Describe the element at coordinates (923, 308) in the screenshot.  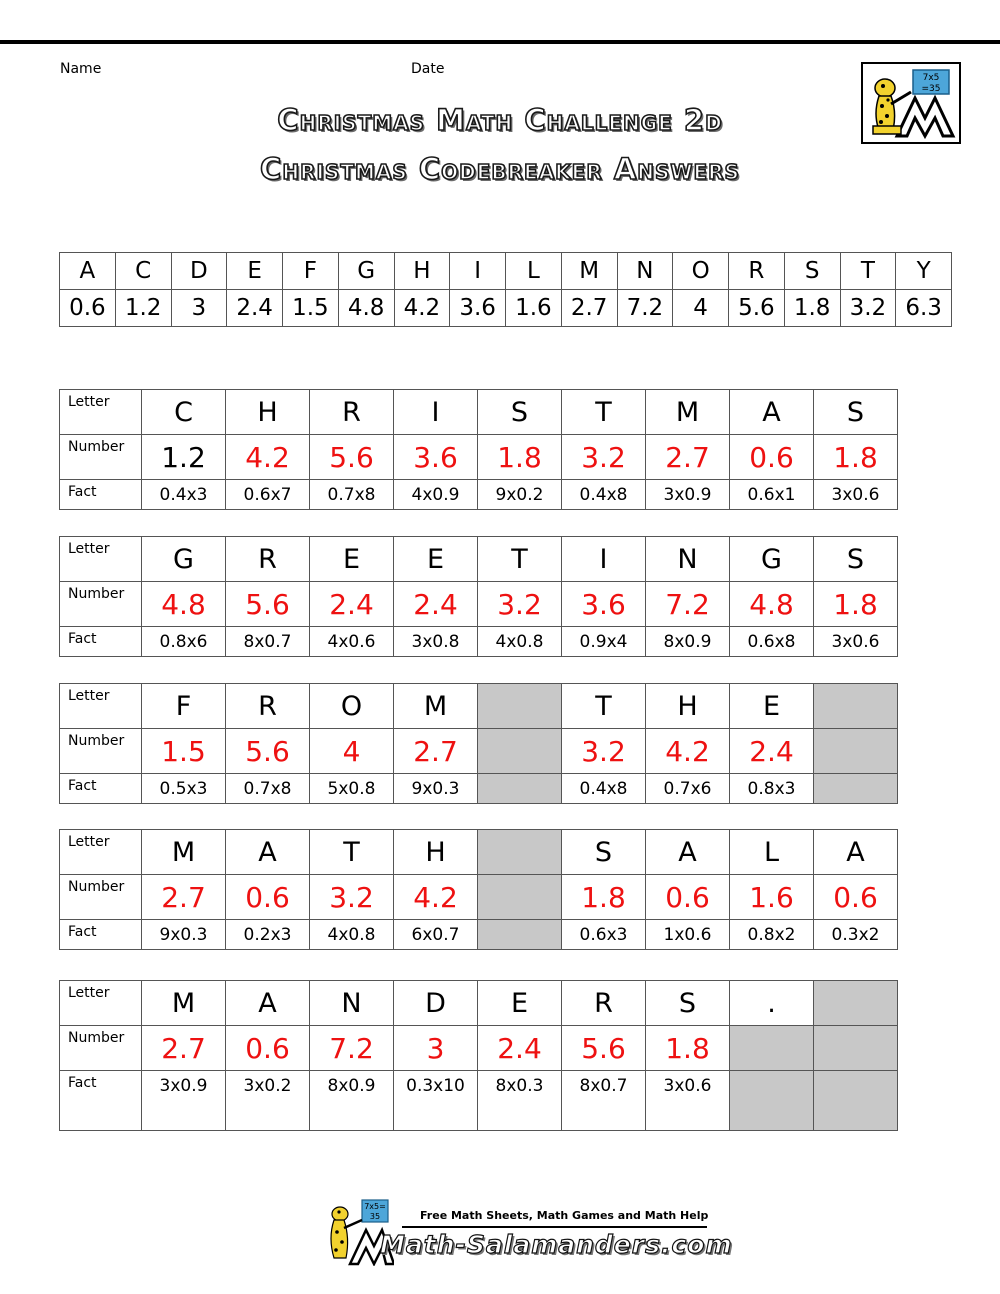
I see `key-number: 6.3` at that location.